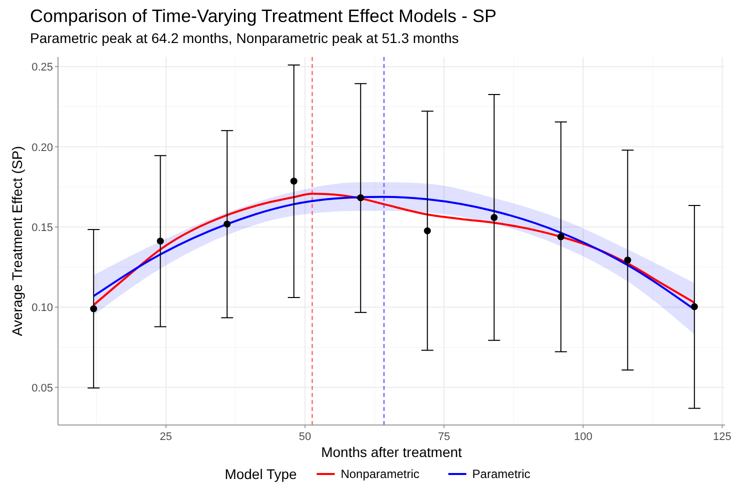  Describe the element at coordinates (42, 308) in the screenshot. I see `y-tick-label: 0.10` at that location.